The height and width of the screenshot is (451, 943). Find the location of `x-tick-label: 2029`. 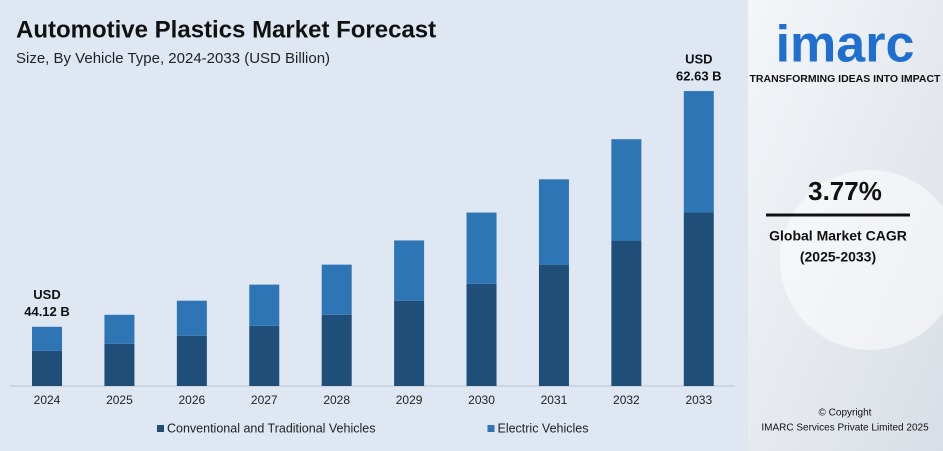

x-tick-label: 2029 is located at coordinates (409, 400).